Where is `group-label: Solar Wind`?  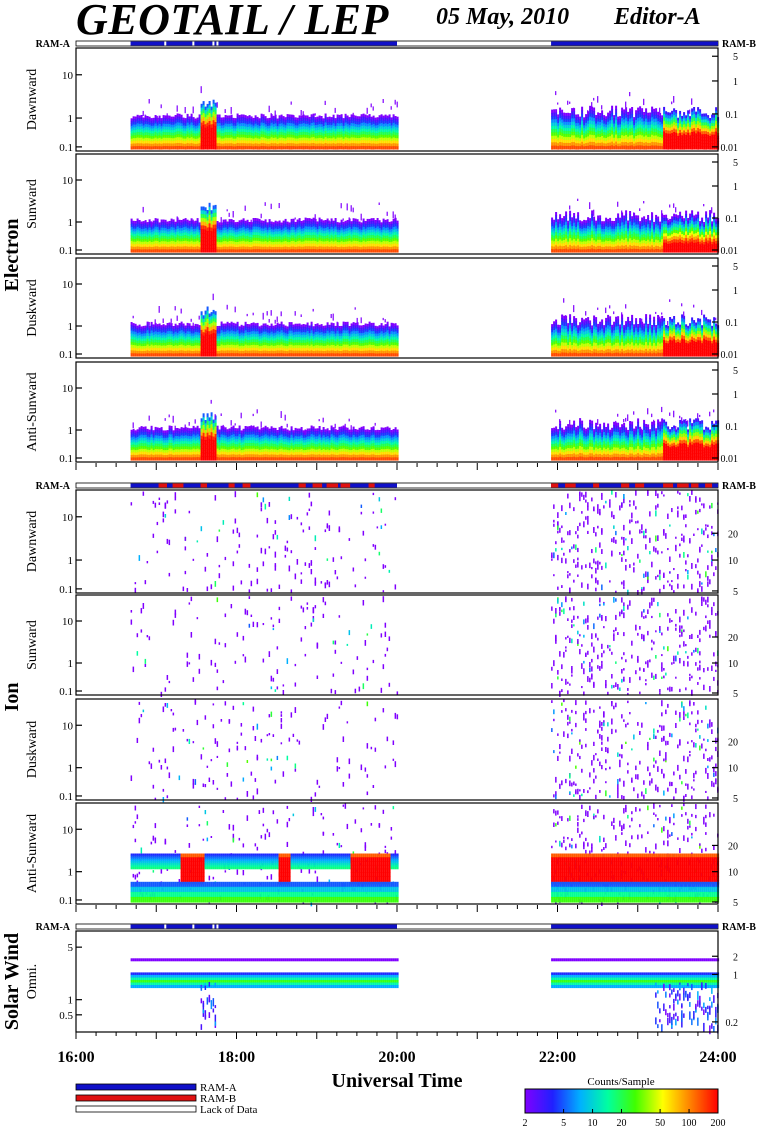 group-label: Solar Wind is located at coordinates (12, 981).